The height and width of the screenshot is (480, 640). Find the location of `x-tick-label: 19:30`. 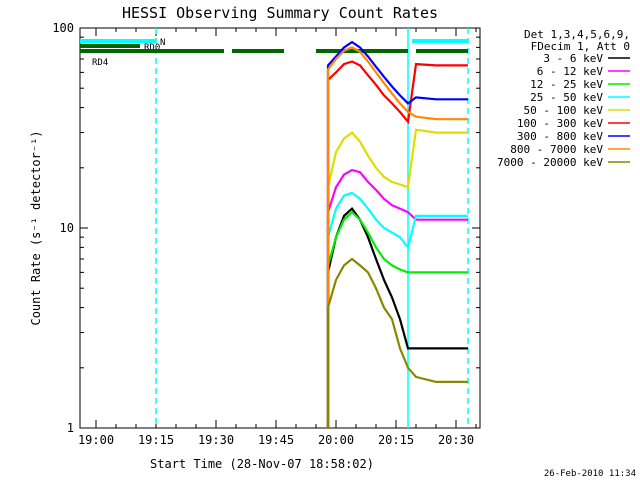

x-tick-label: 19:30 is located at coordinates (216, 440).